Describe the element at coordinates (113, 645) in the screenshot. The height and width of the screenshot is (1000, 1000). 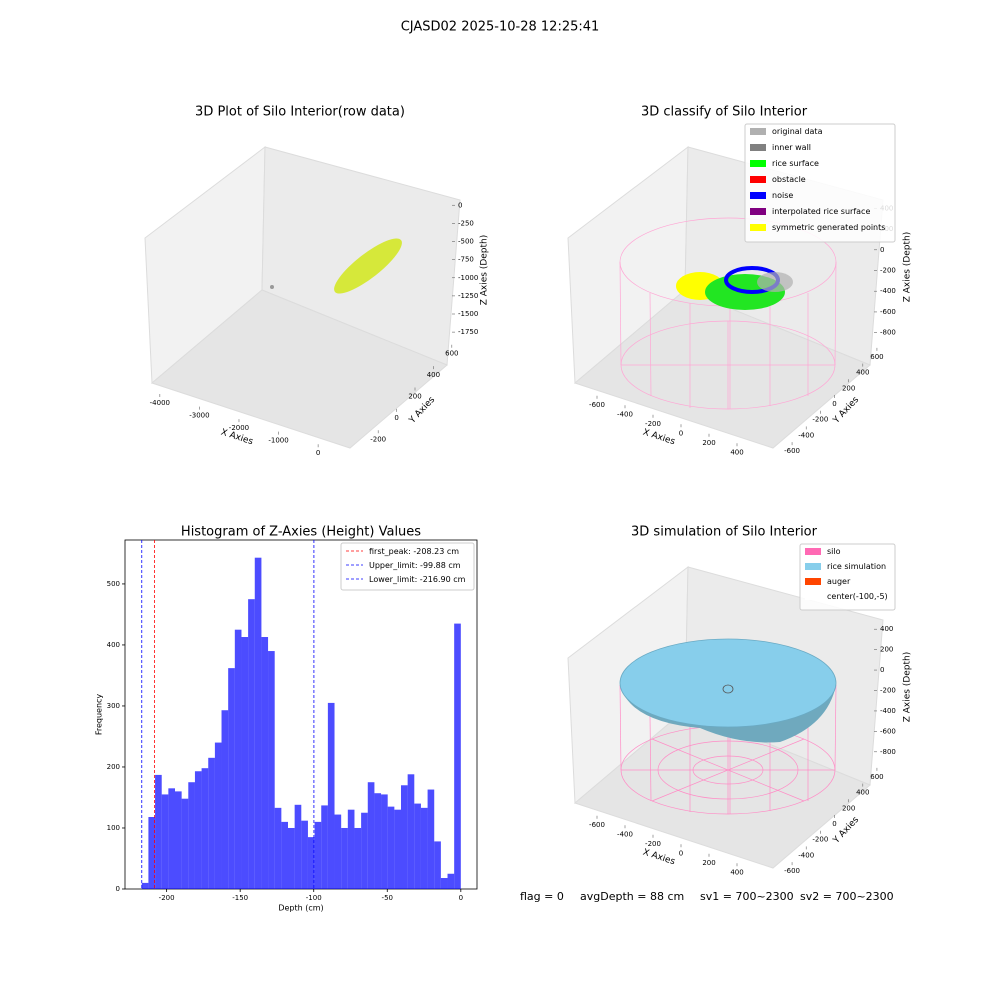
I see `y-tick-label: 400` at that location.